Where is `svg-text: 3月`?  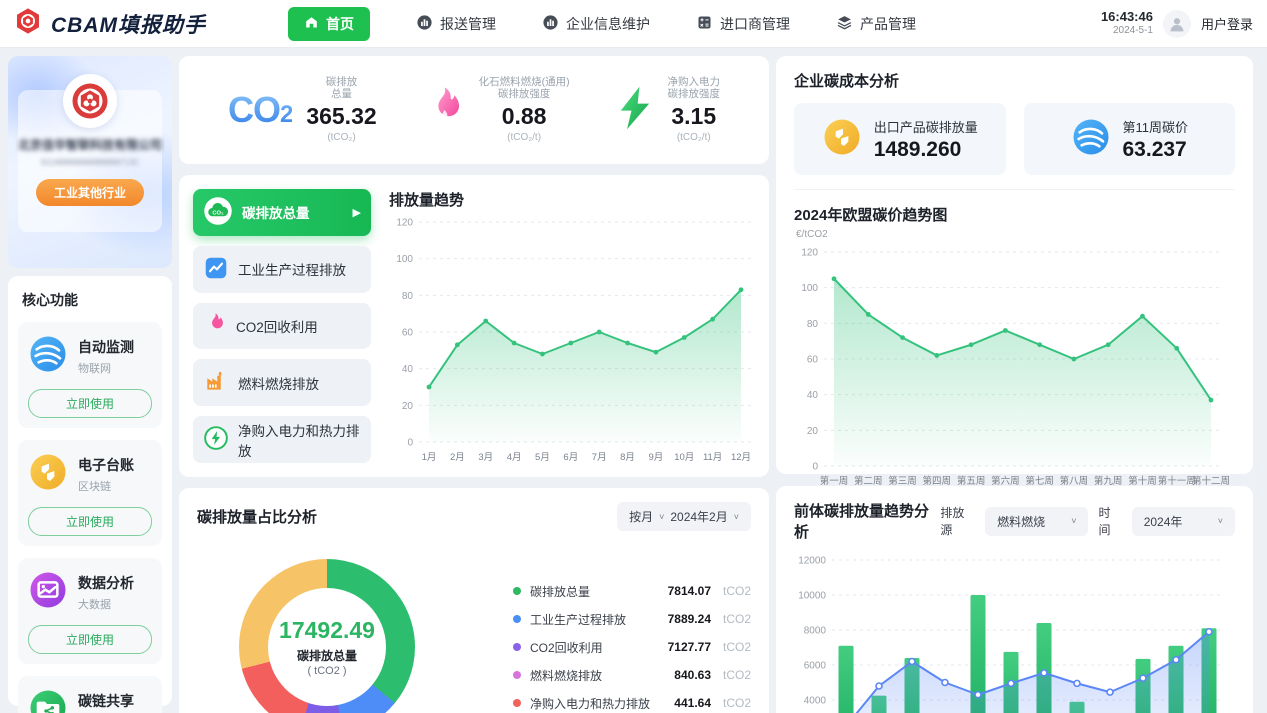
svg-text: 3月 is located at coordinates (485, 457).